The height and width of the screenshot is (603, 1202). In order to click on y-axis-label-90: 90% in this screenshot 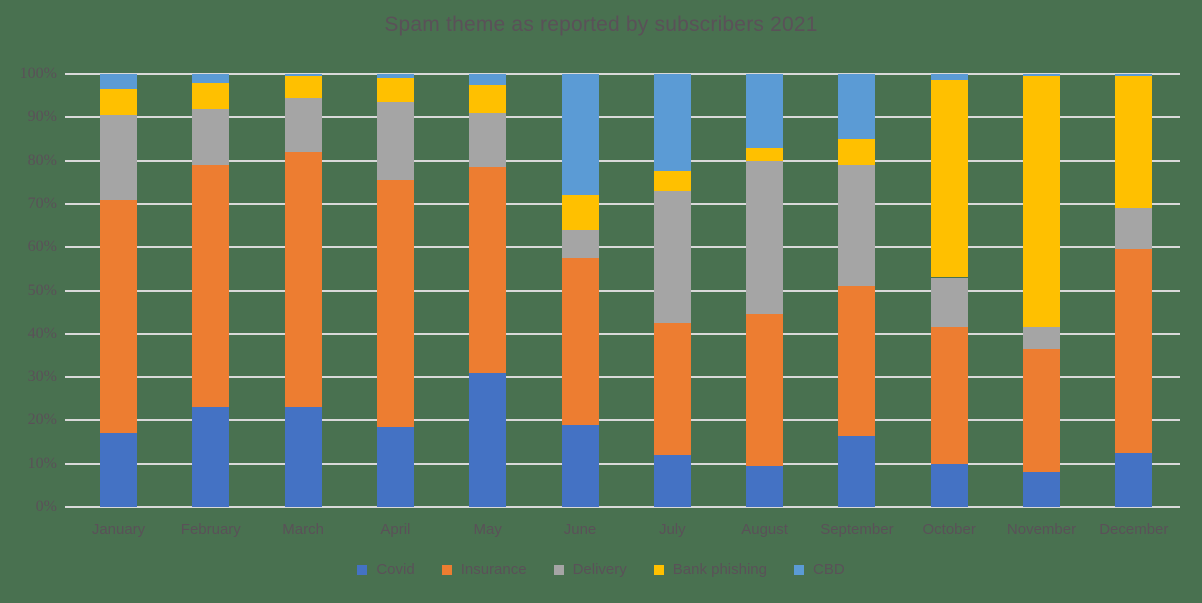, I will do `click(42, 117)`.